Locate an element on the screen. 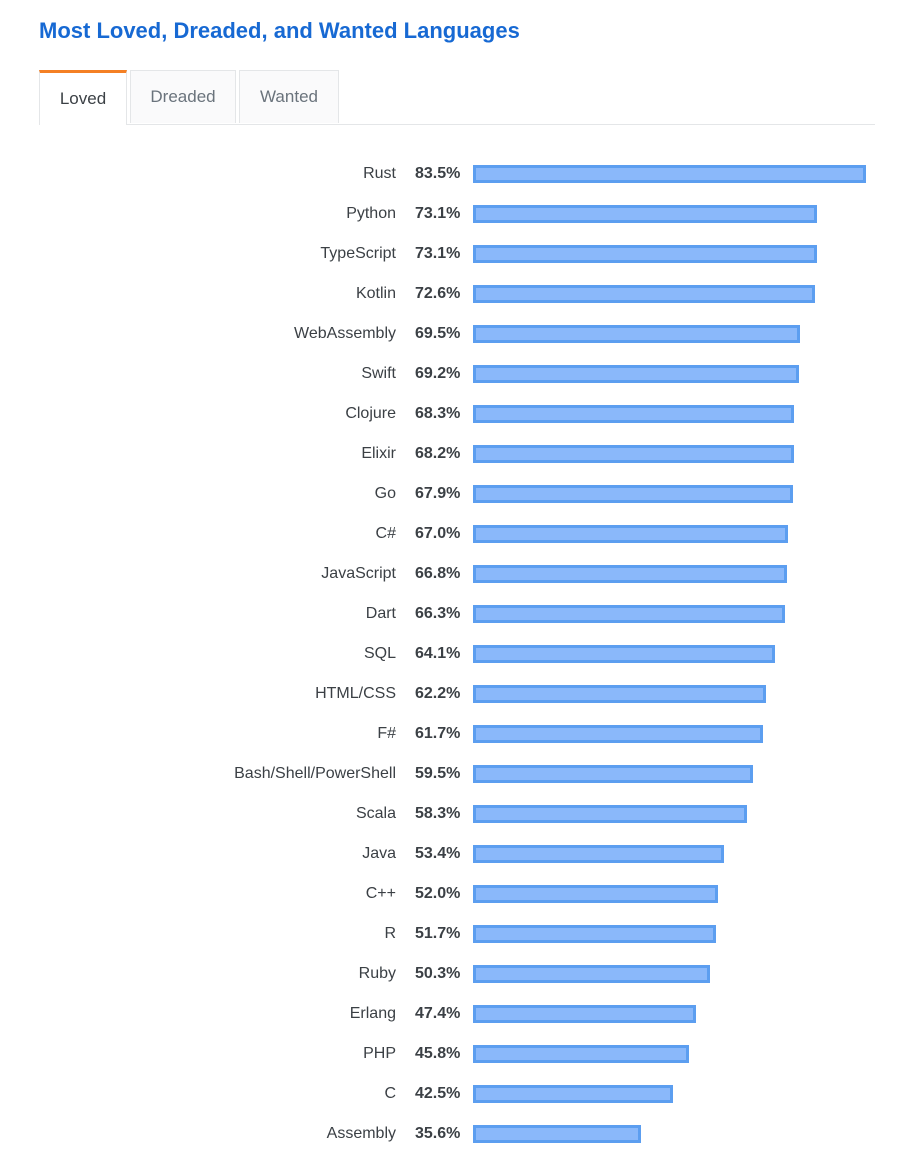  chart-row: WebAssembly 69.5% is located at coordinates (459, 334).